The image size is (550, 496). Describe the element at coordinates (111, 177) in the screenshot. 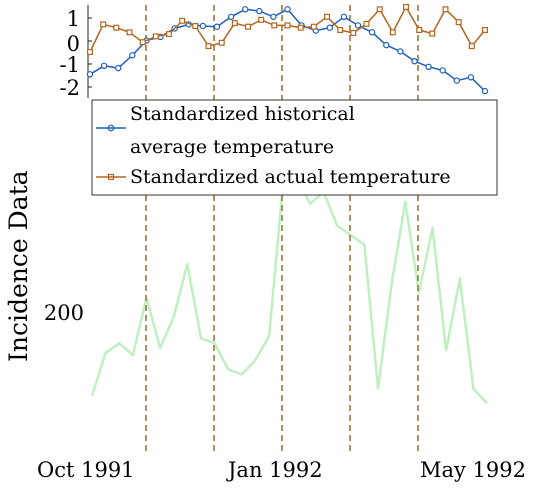

I see `legend-marker-actual` at that location.